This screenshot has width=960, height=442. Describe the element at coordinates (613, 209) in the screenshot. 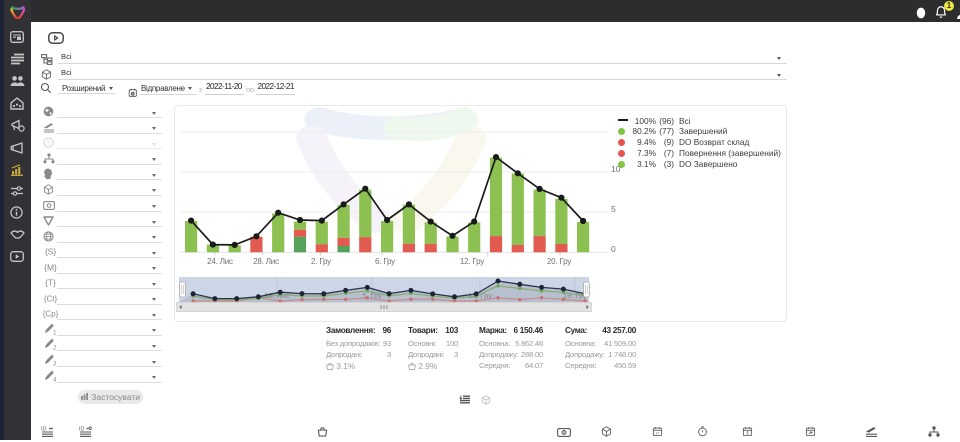

I see `svg-text: 5` at that location.